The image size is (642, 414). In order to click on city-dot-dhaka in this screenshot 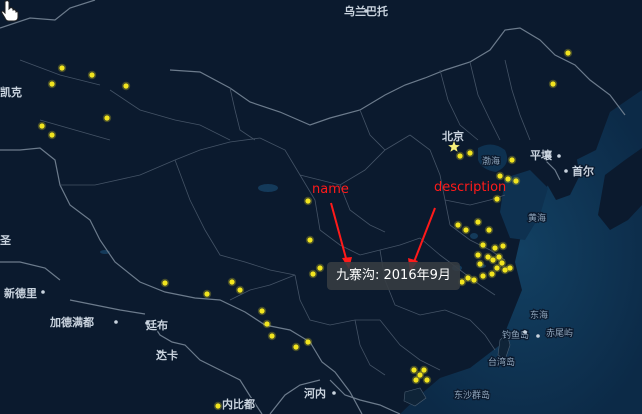, I will do `click(160, 352)`.